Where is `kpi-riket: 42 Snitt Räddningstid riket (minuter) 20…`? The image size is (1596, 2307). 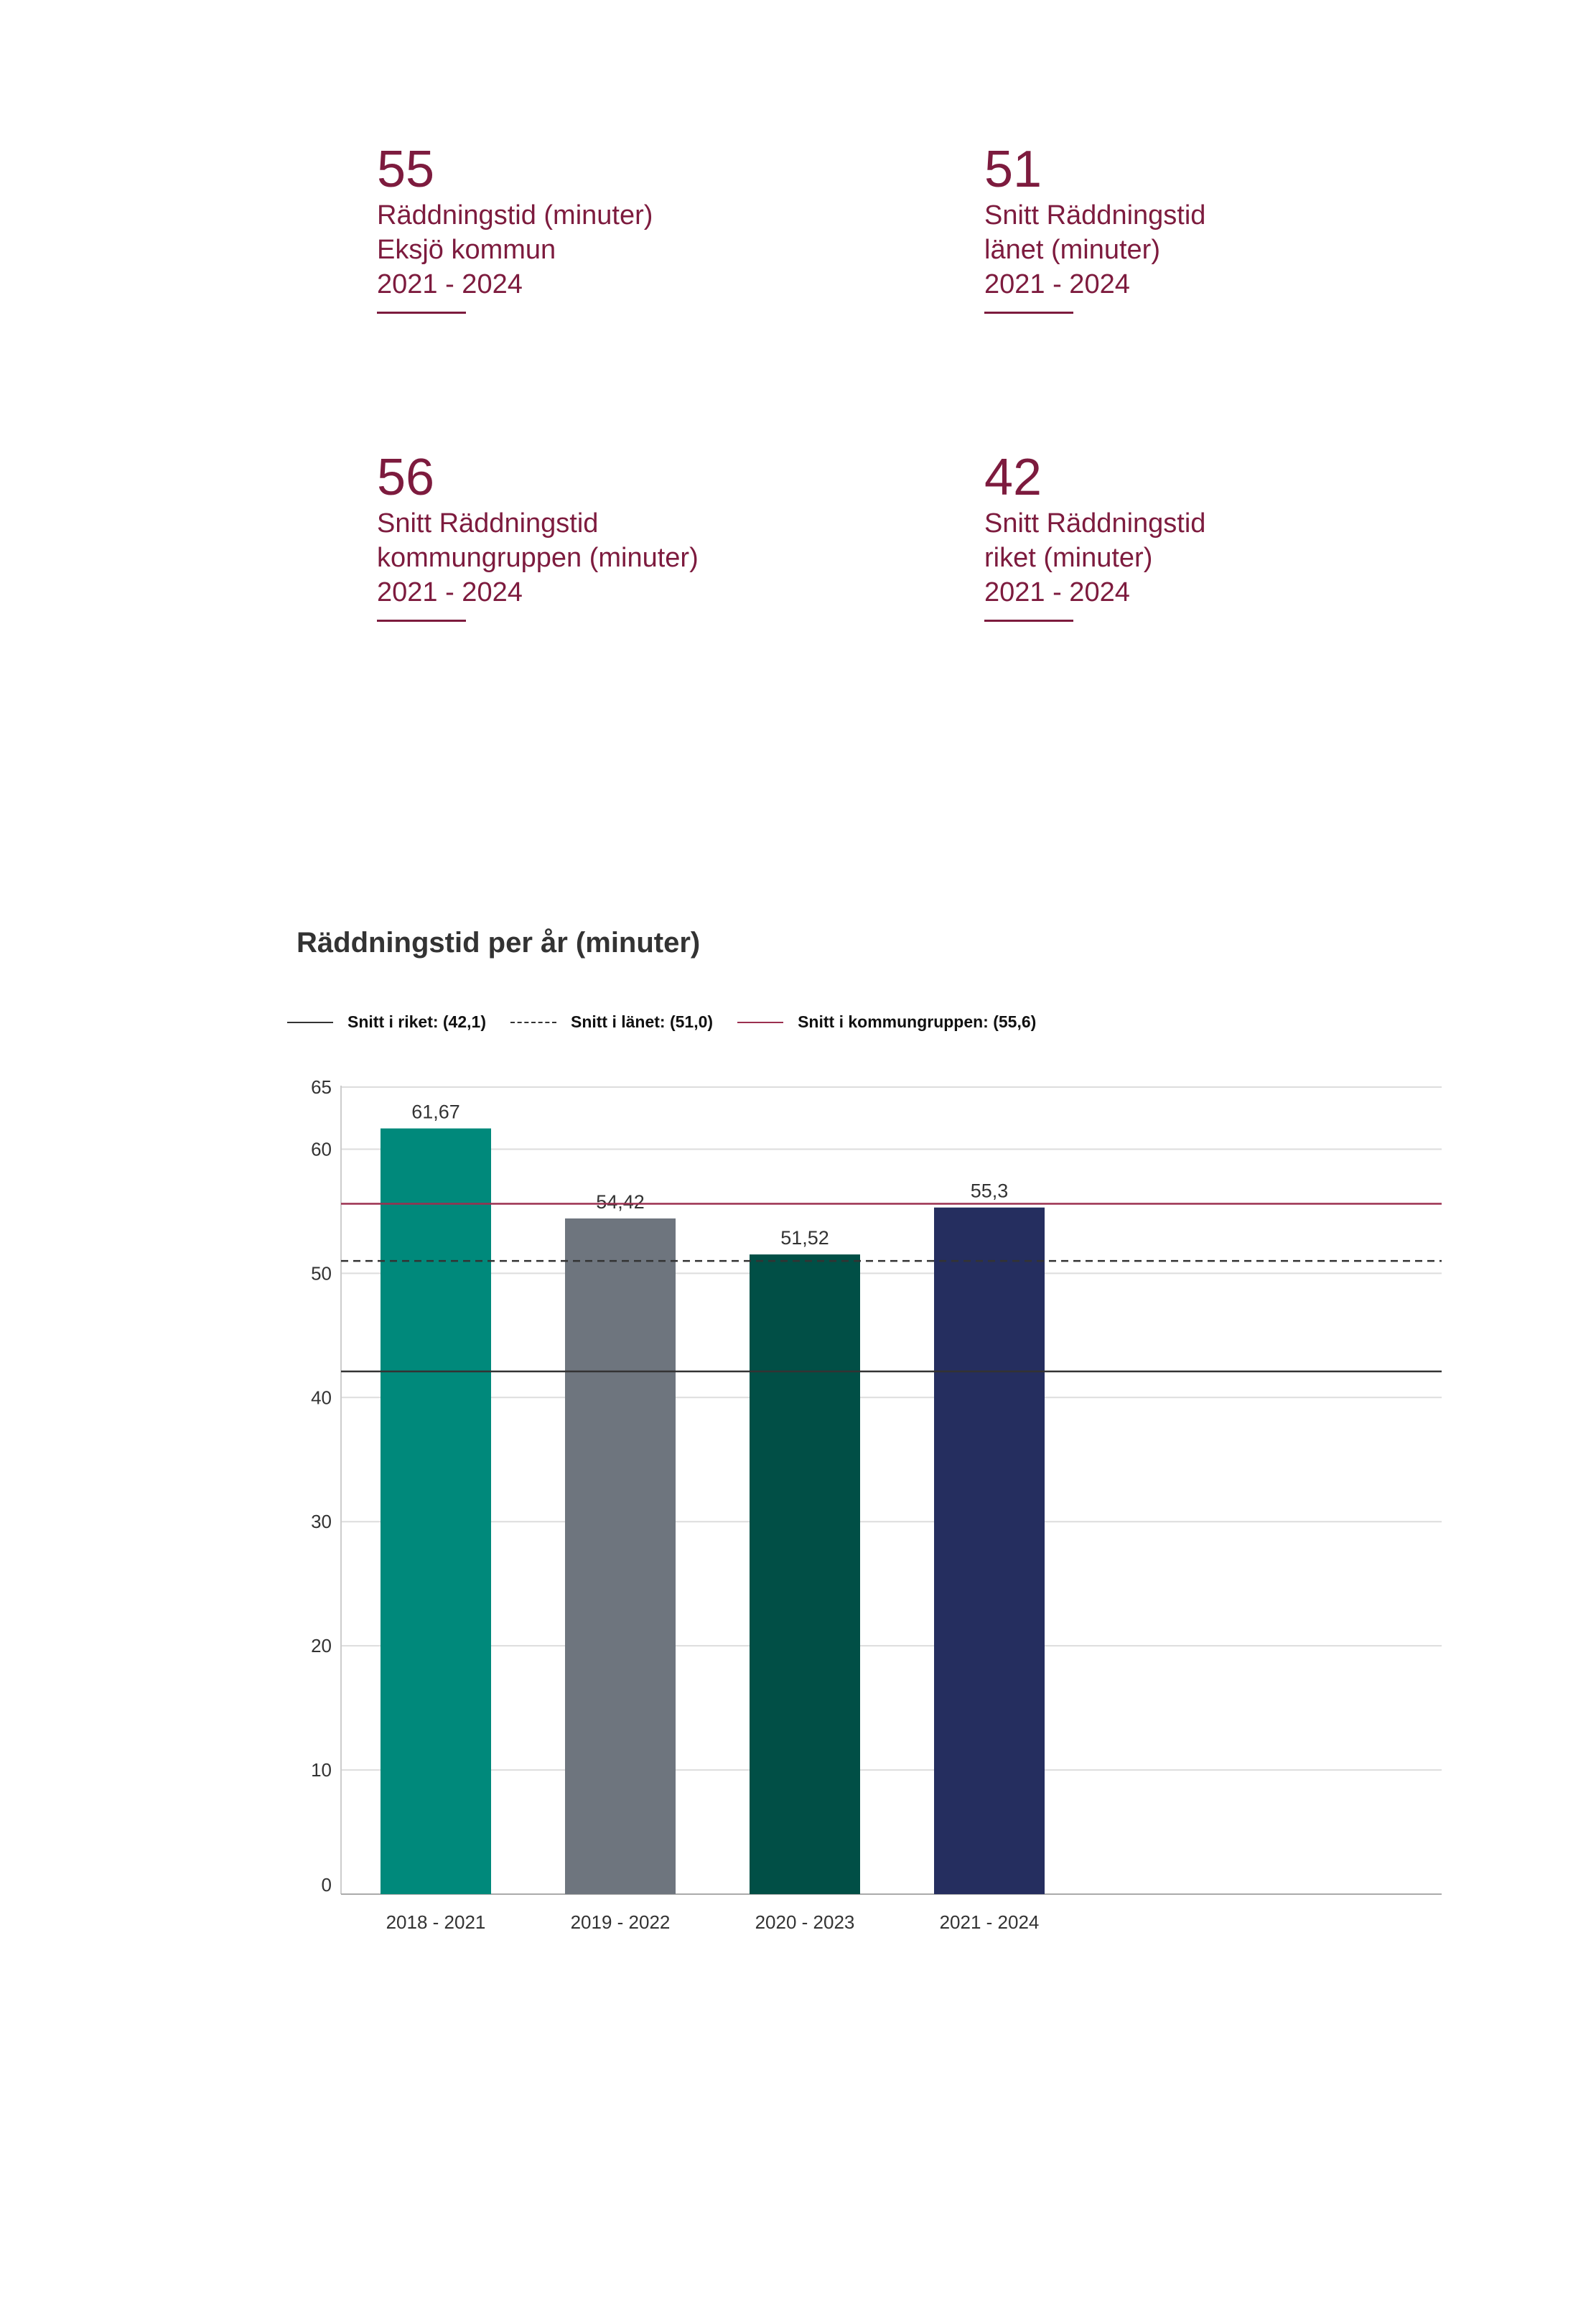
kpi-riket: 42 Snitt Räddningstid riket (minuter) 20… is located at coordinates (1094, 535).